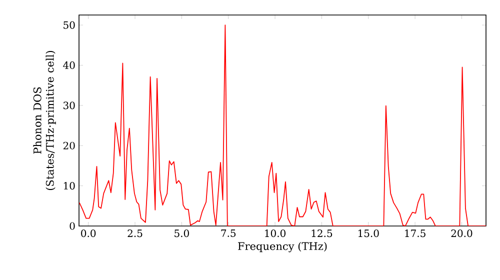 This screenshot has height=280, width=500. What do you see at coordinates (69, 25) in the screenshot?
I see `y-tick-label: 50` at bounding box center [69, 25].